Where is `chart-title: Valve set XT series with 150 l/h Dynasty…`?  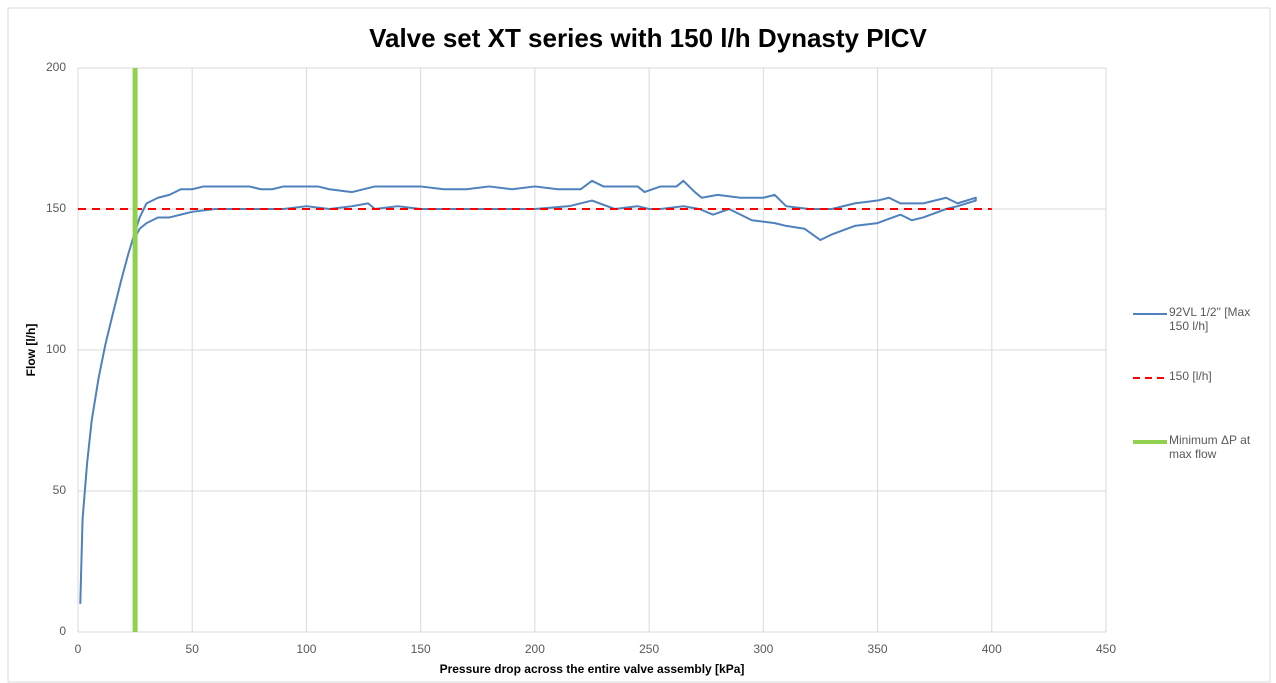
chart-title: Valve set XT series with 150 l/h Dynasty… is located at coordinates (648, 38).